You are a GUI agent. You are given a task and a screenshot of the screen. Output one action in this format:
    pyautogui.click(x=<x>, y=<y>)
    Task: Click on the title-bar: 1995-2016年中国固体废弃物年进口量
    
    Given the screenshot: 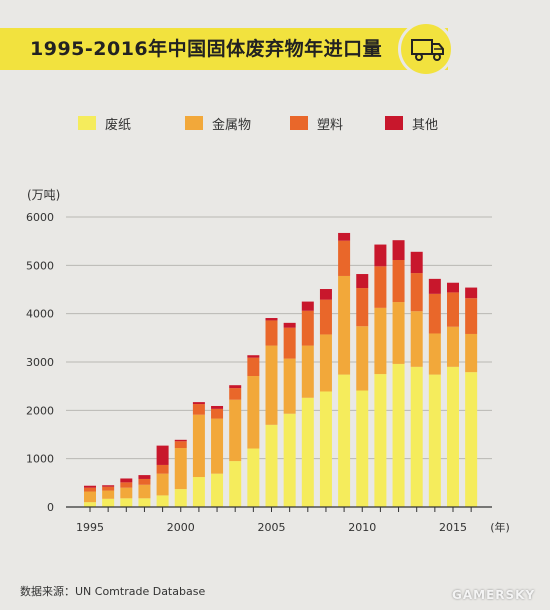 What is the action you would take?
    pyautogui.click(x=224, y=49)
    